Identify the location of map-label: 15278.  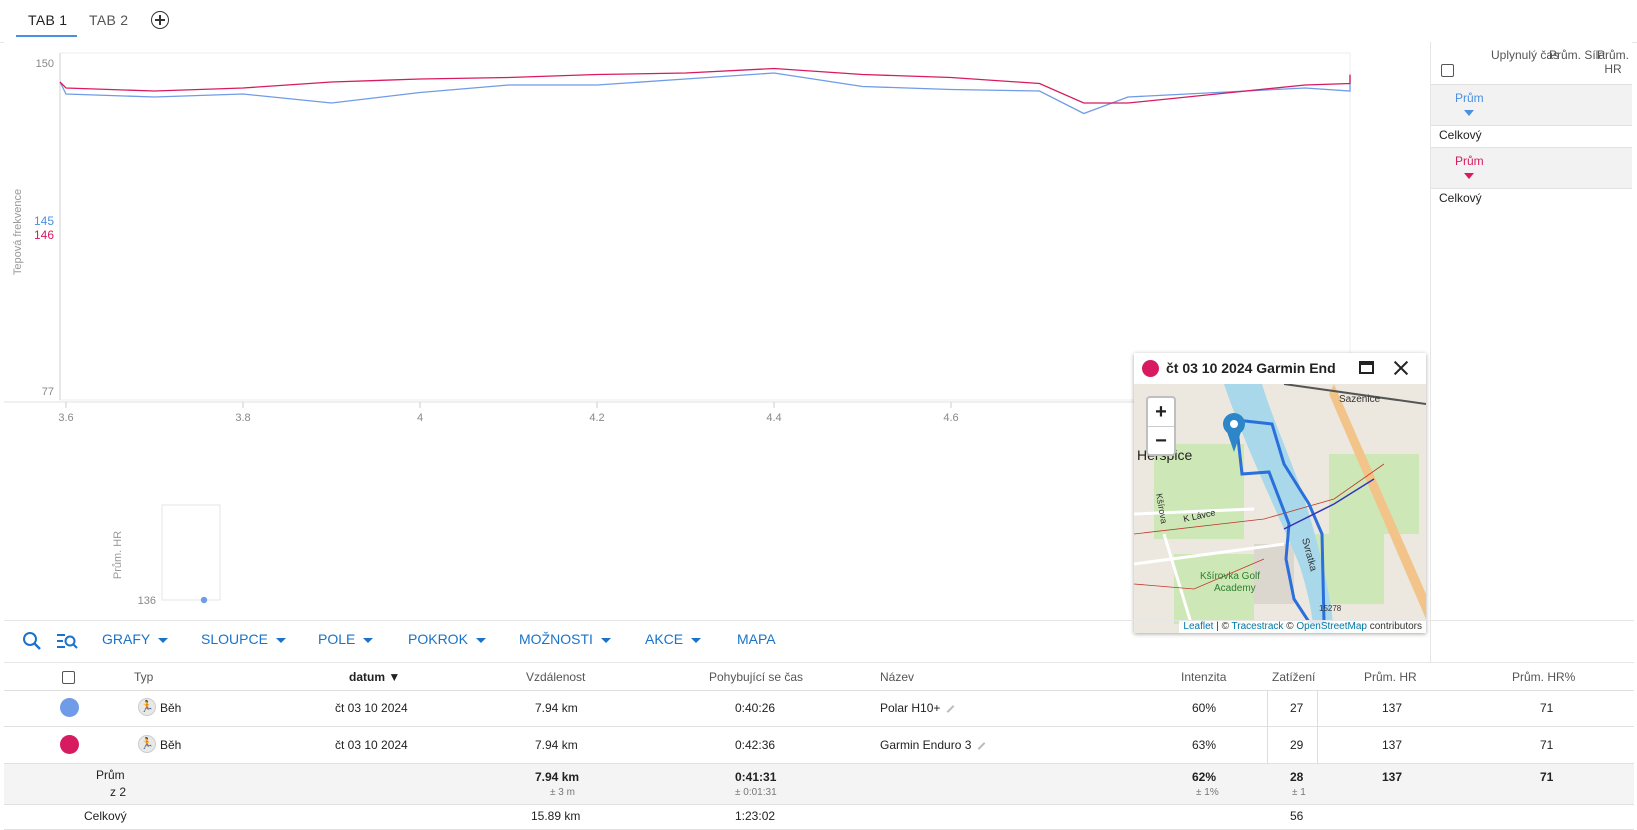
(1330, 608).